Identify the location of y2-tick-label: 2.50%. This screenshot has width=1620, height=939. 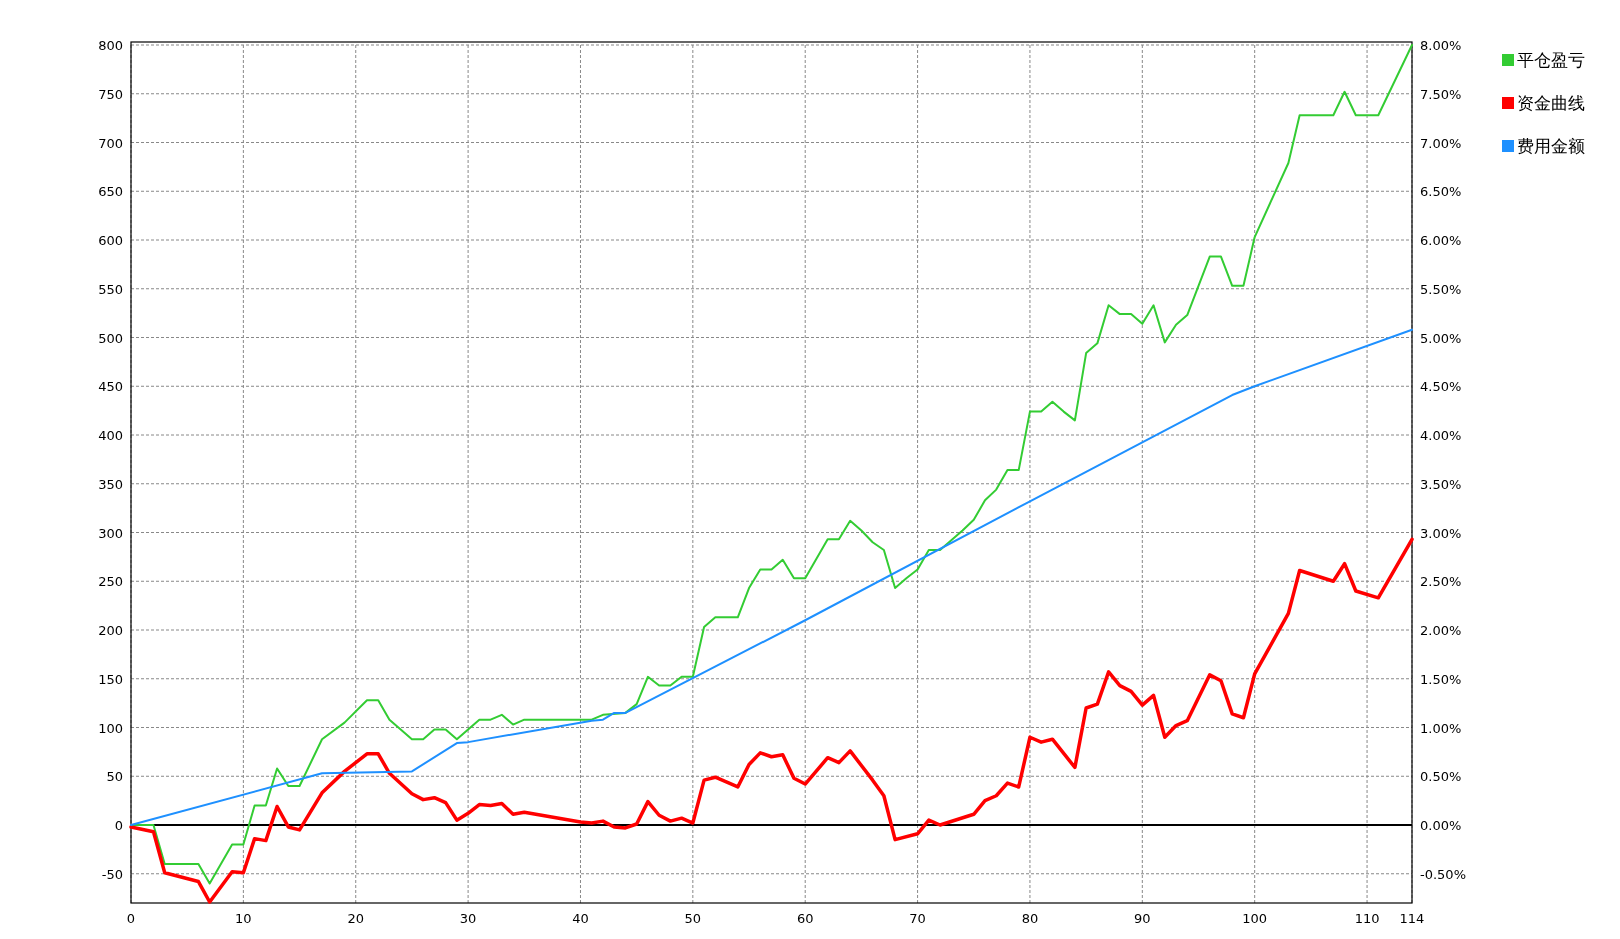
(1441, 582).